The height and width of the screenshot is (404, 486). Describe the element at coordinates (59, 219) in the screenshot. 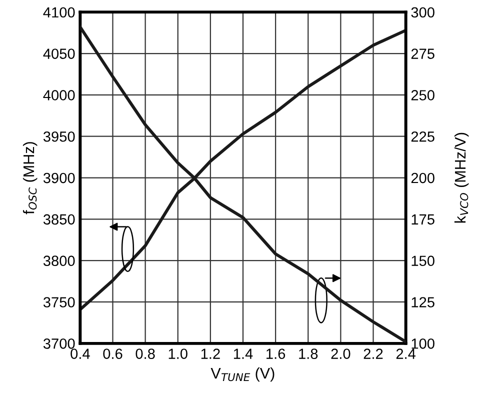

I see `y-tick-label: 3850` at that location.